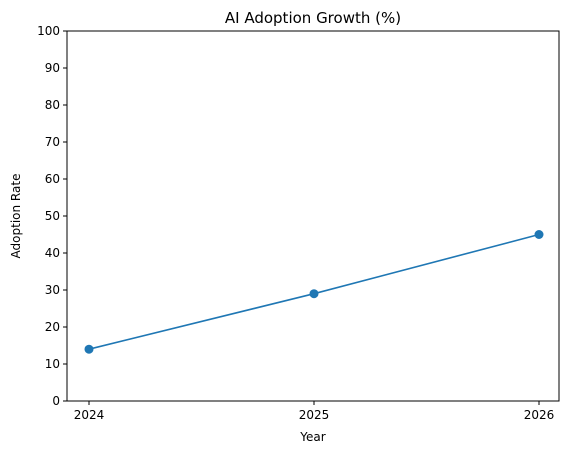 This screenshot has height=455, width=571. What do you see at coordinates (52, 364) in the screenshot?
I see `y-tick-label: 10` at bounding box center [52, 364].